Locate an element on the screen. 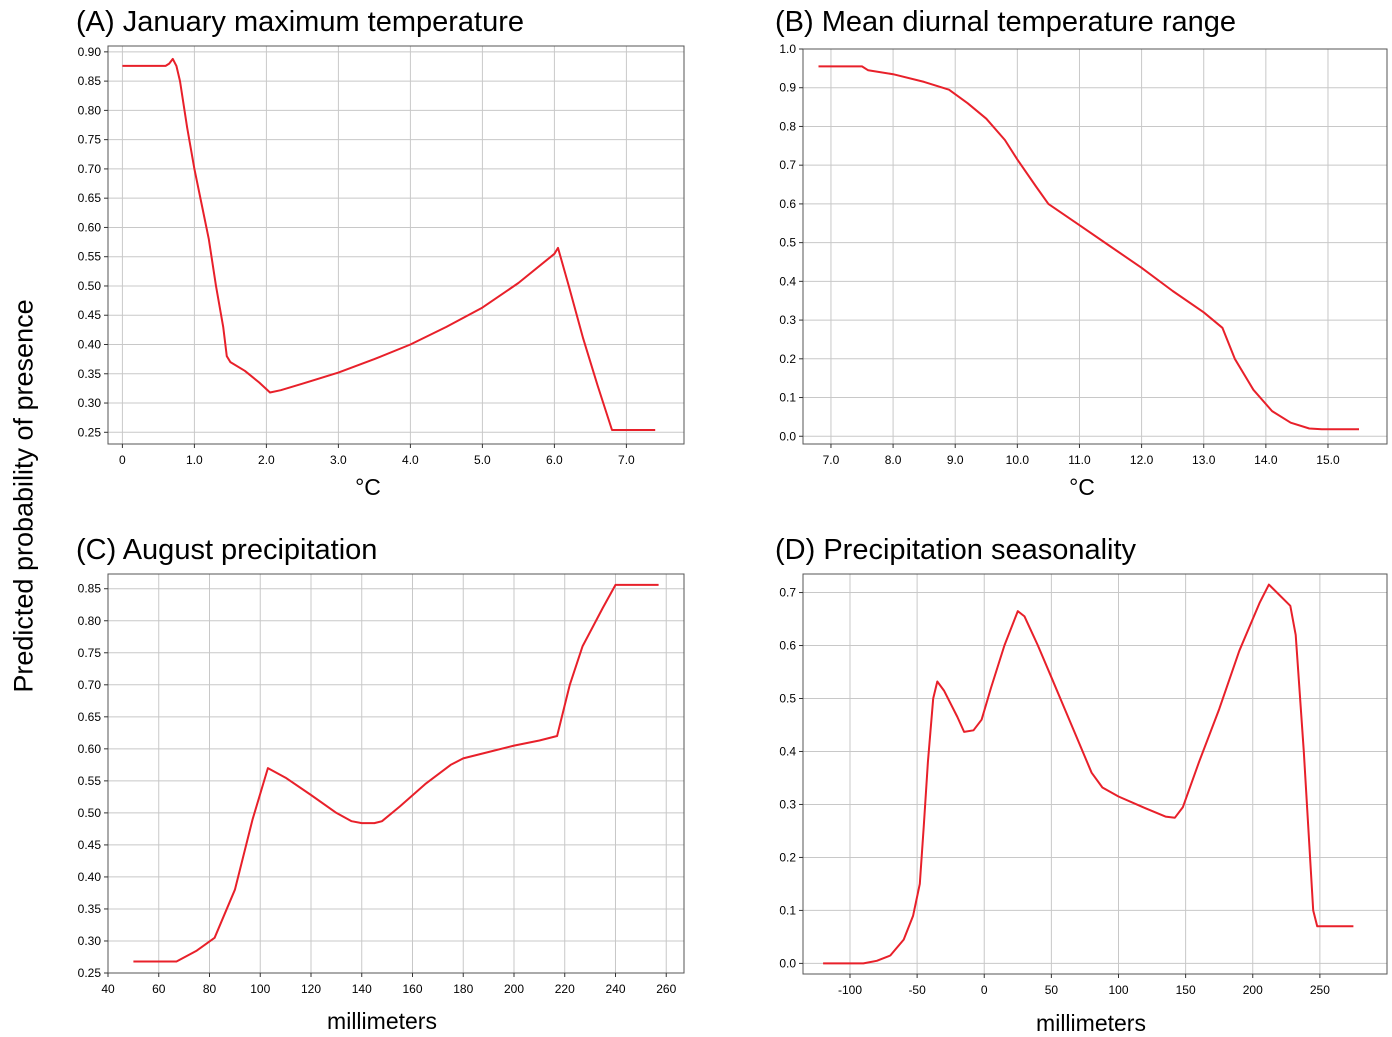  x-tick-label: 13.0 is located at coordinates (1204, 460).